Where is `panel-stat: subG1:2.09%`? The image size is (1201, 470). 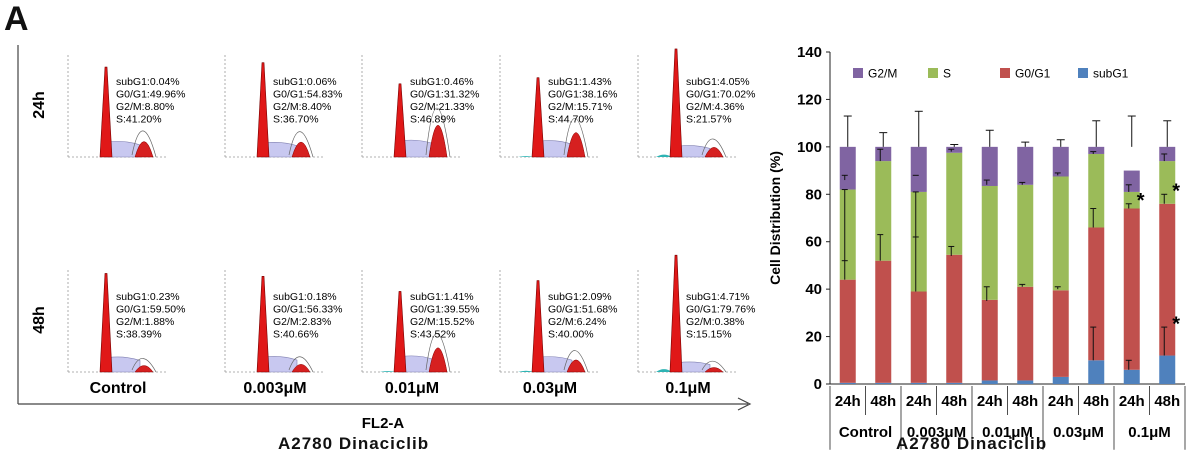 panel-stat: subG1:2.09% is located at coordinates (580, 297).